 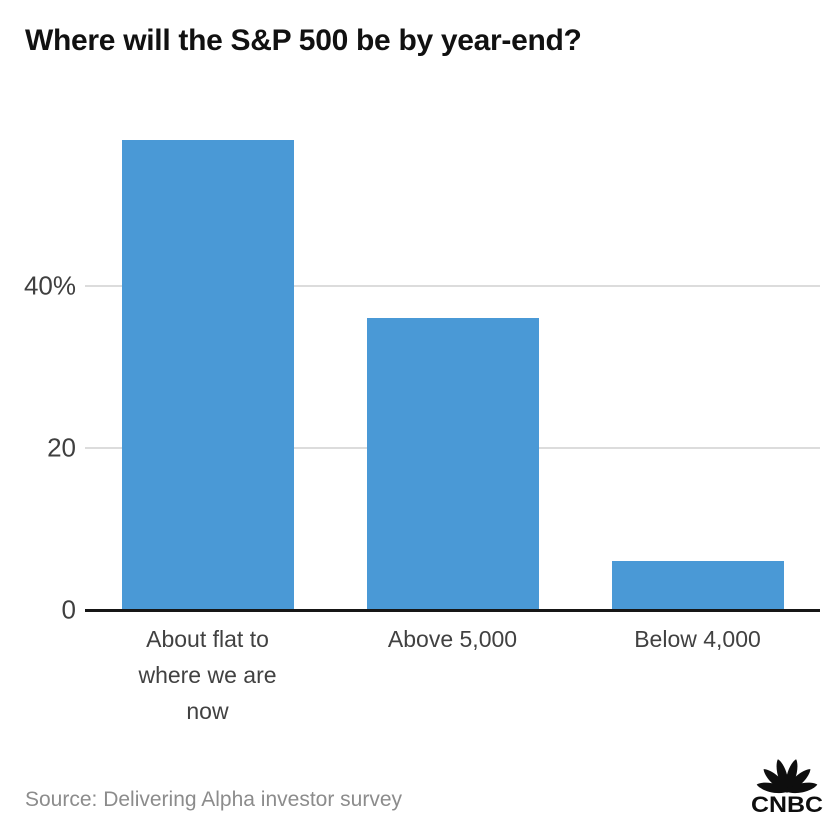 I want to click on category-label-2: Above 5,000, so click(x=452, y=639).